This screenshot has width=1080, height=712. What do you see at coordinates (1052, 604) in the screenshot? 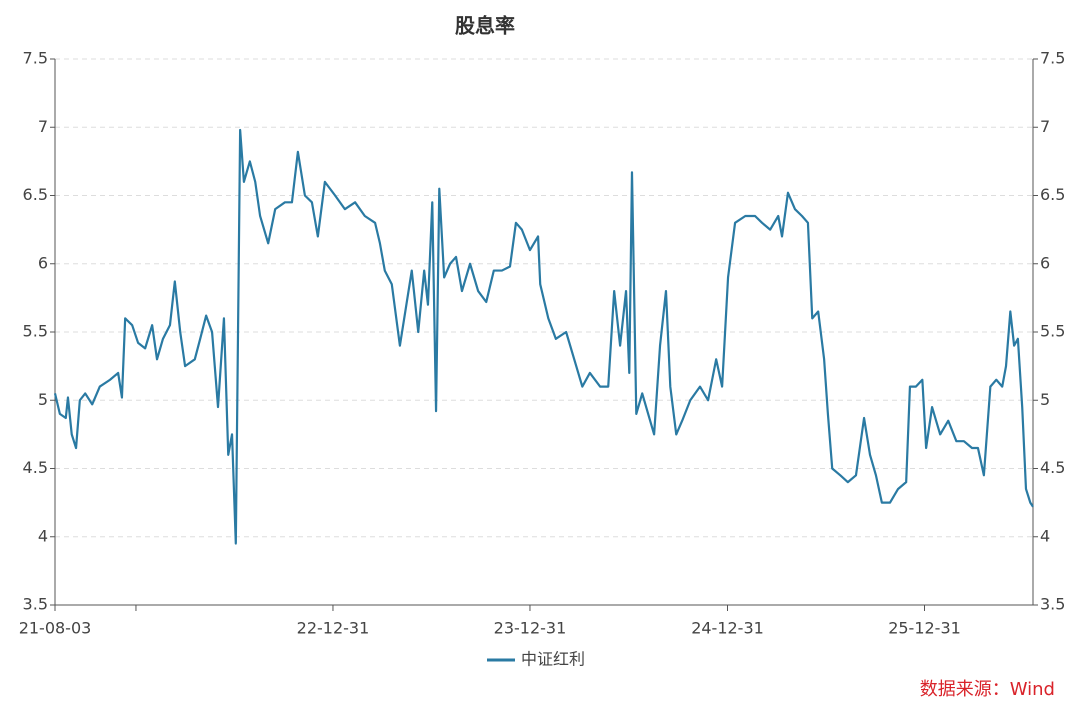
I see `y2-tick-label: 3.5` at bounding box center [1052, 604].